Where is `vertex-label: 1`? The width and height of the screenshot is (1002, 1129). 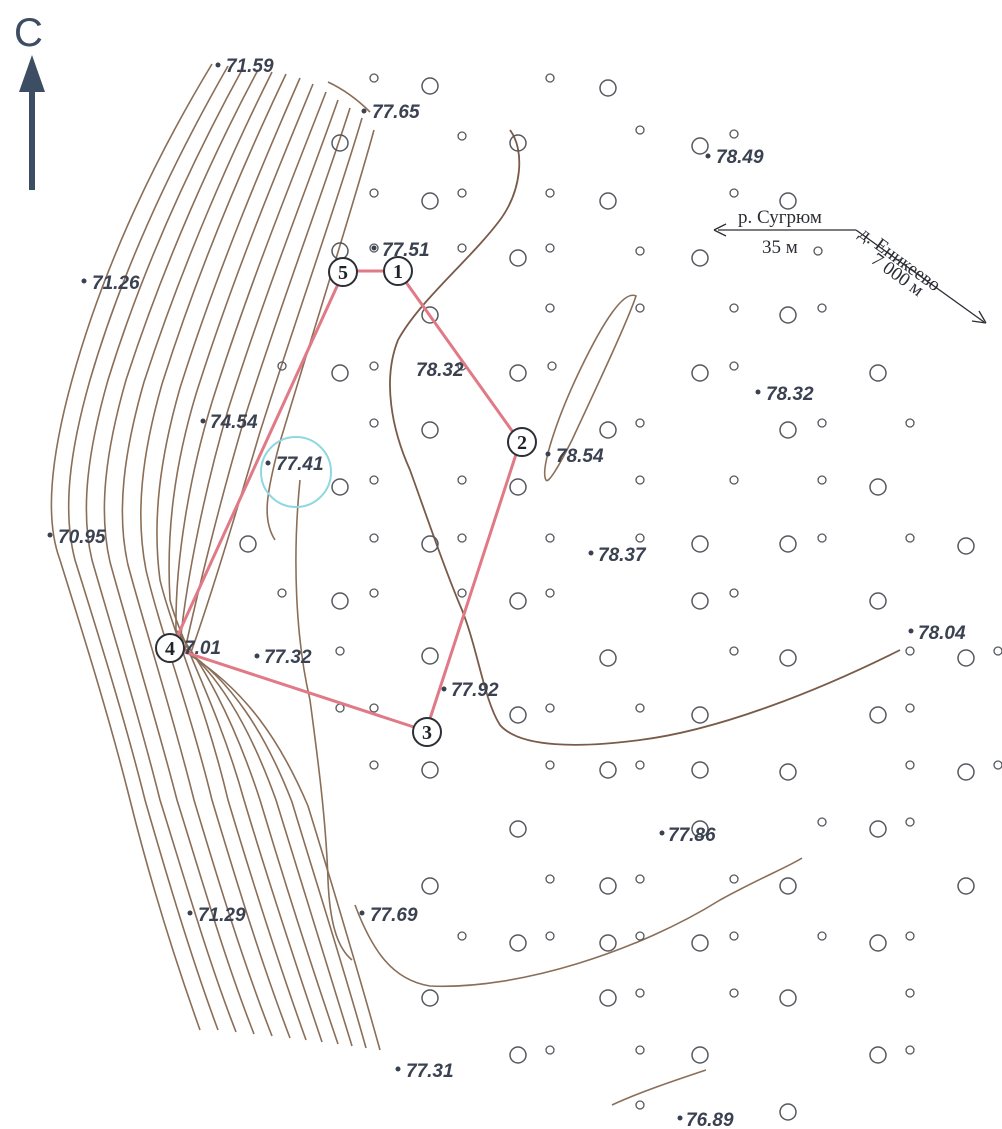 vertex-label: 1 is located at coordinates (398, 272).